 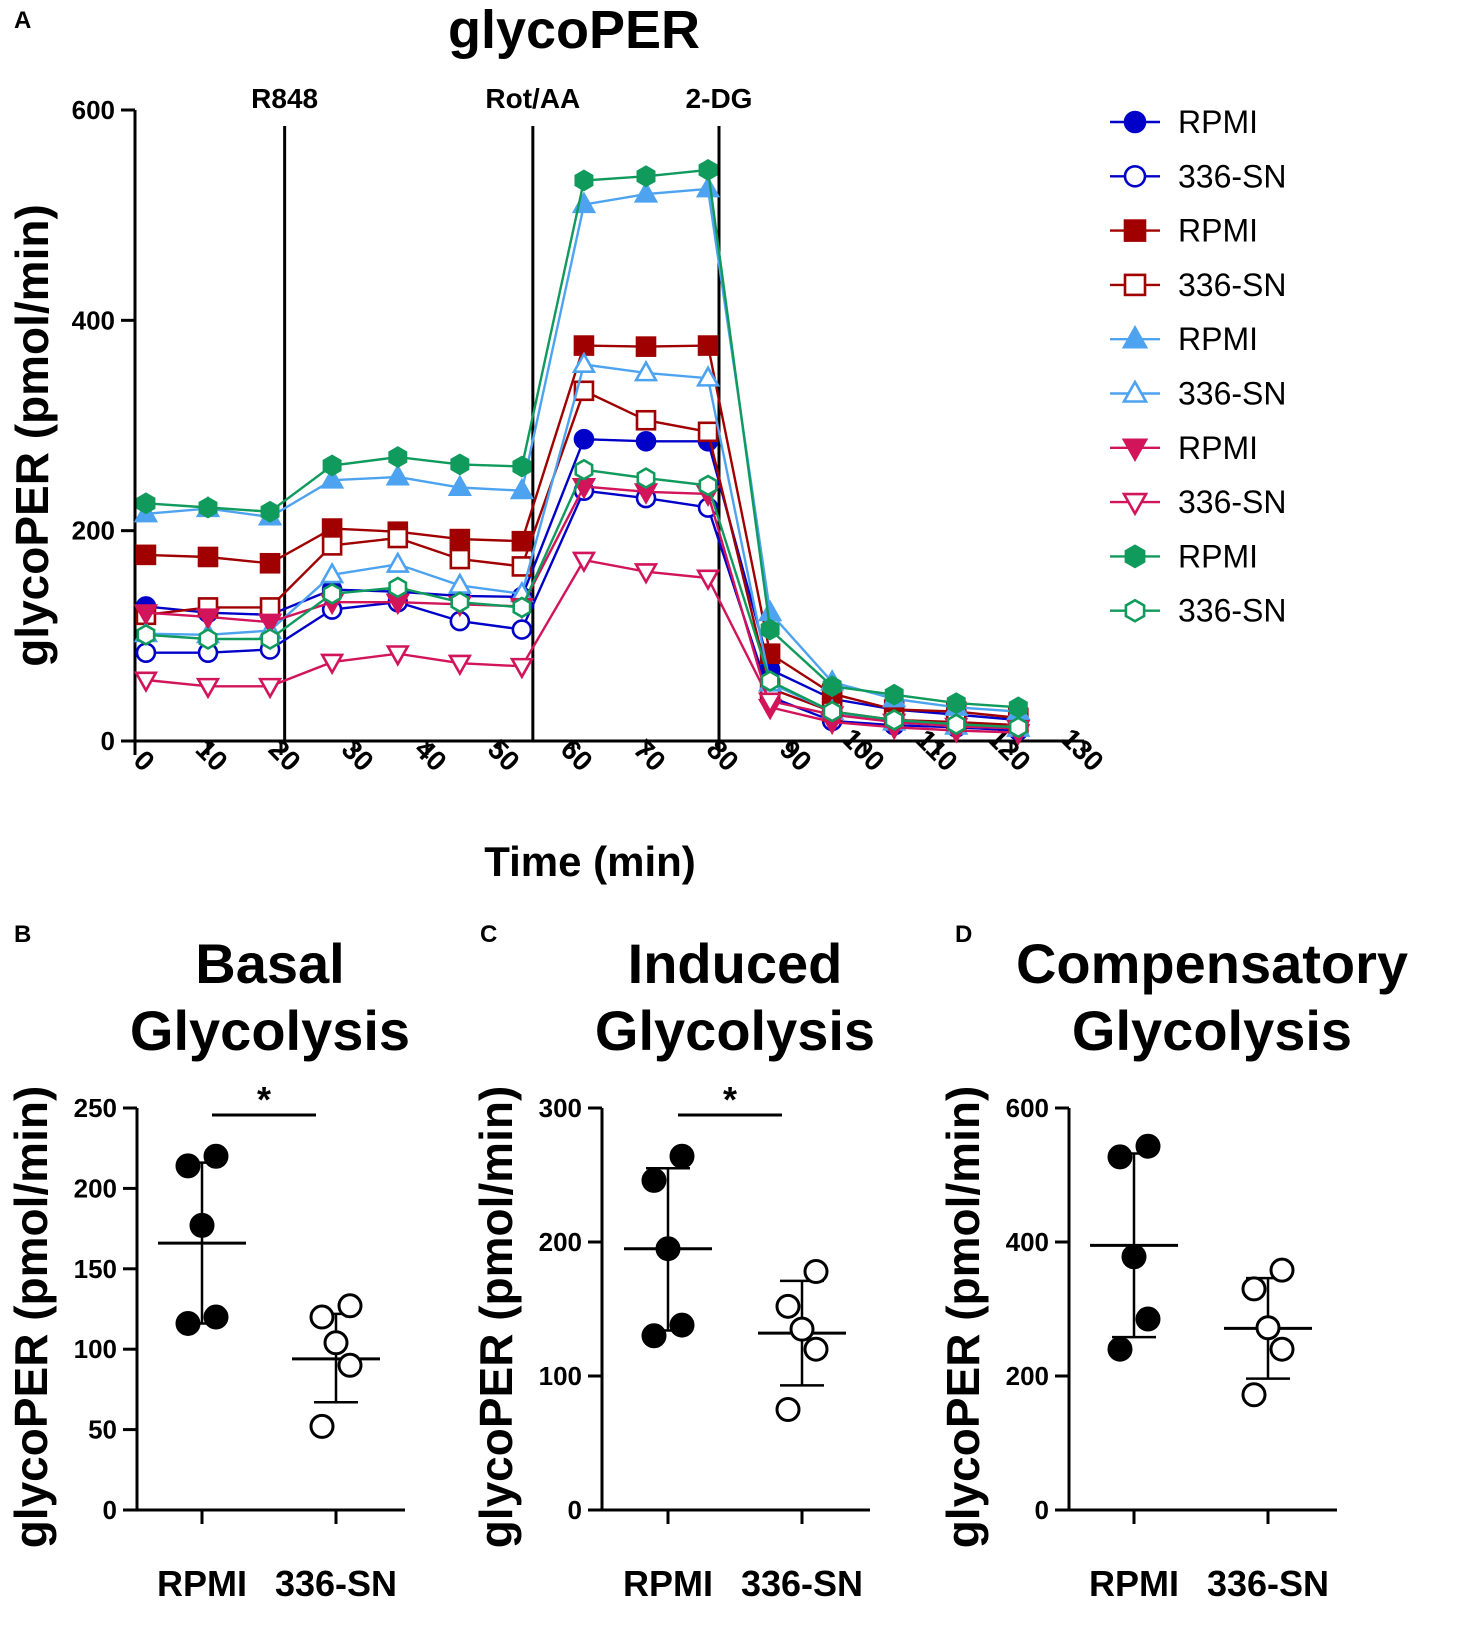 I want to click on x-tick-label: 130, so click(x=1082, y=749).